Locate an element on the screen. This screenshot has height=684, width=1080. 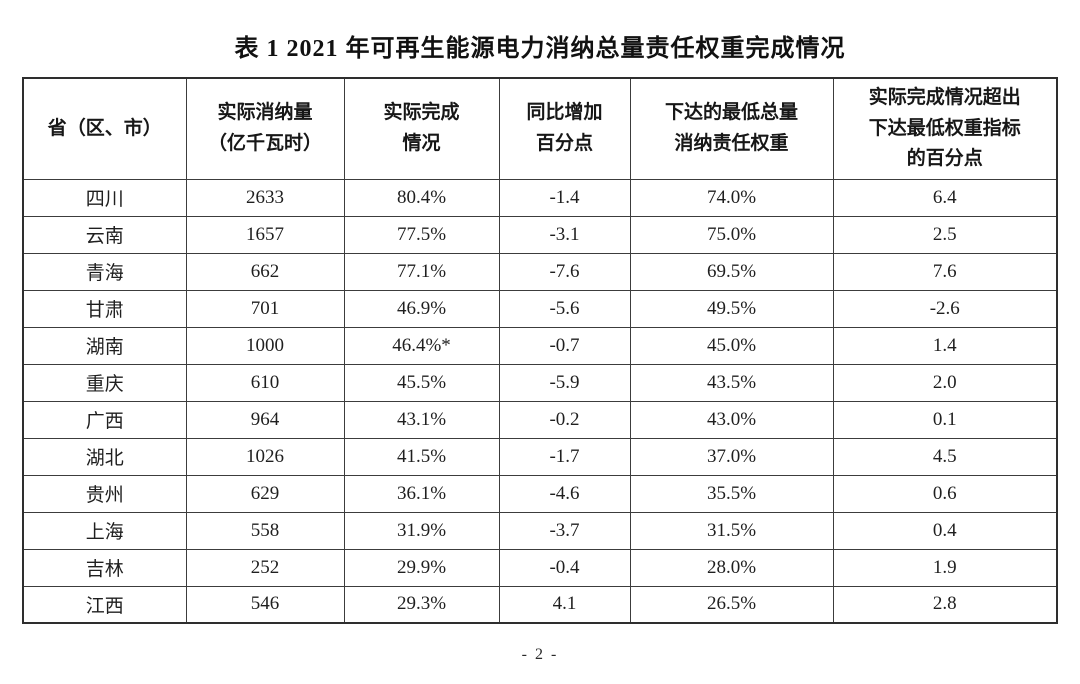
table-cell: 35.5% is located at coordinates (731, 493).